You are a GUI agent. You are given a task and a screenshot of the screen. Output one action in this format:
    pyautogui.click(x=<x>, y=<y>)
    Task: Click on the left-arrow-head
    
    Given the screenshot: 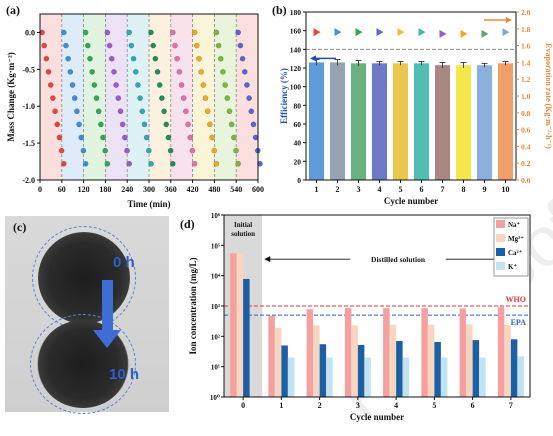 What is the action you would take?
    pyautogui.click(x=313, y=58)
    